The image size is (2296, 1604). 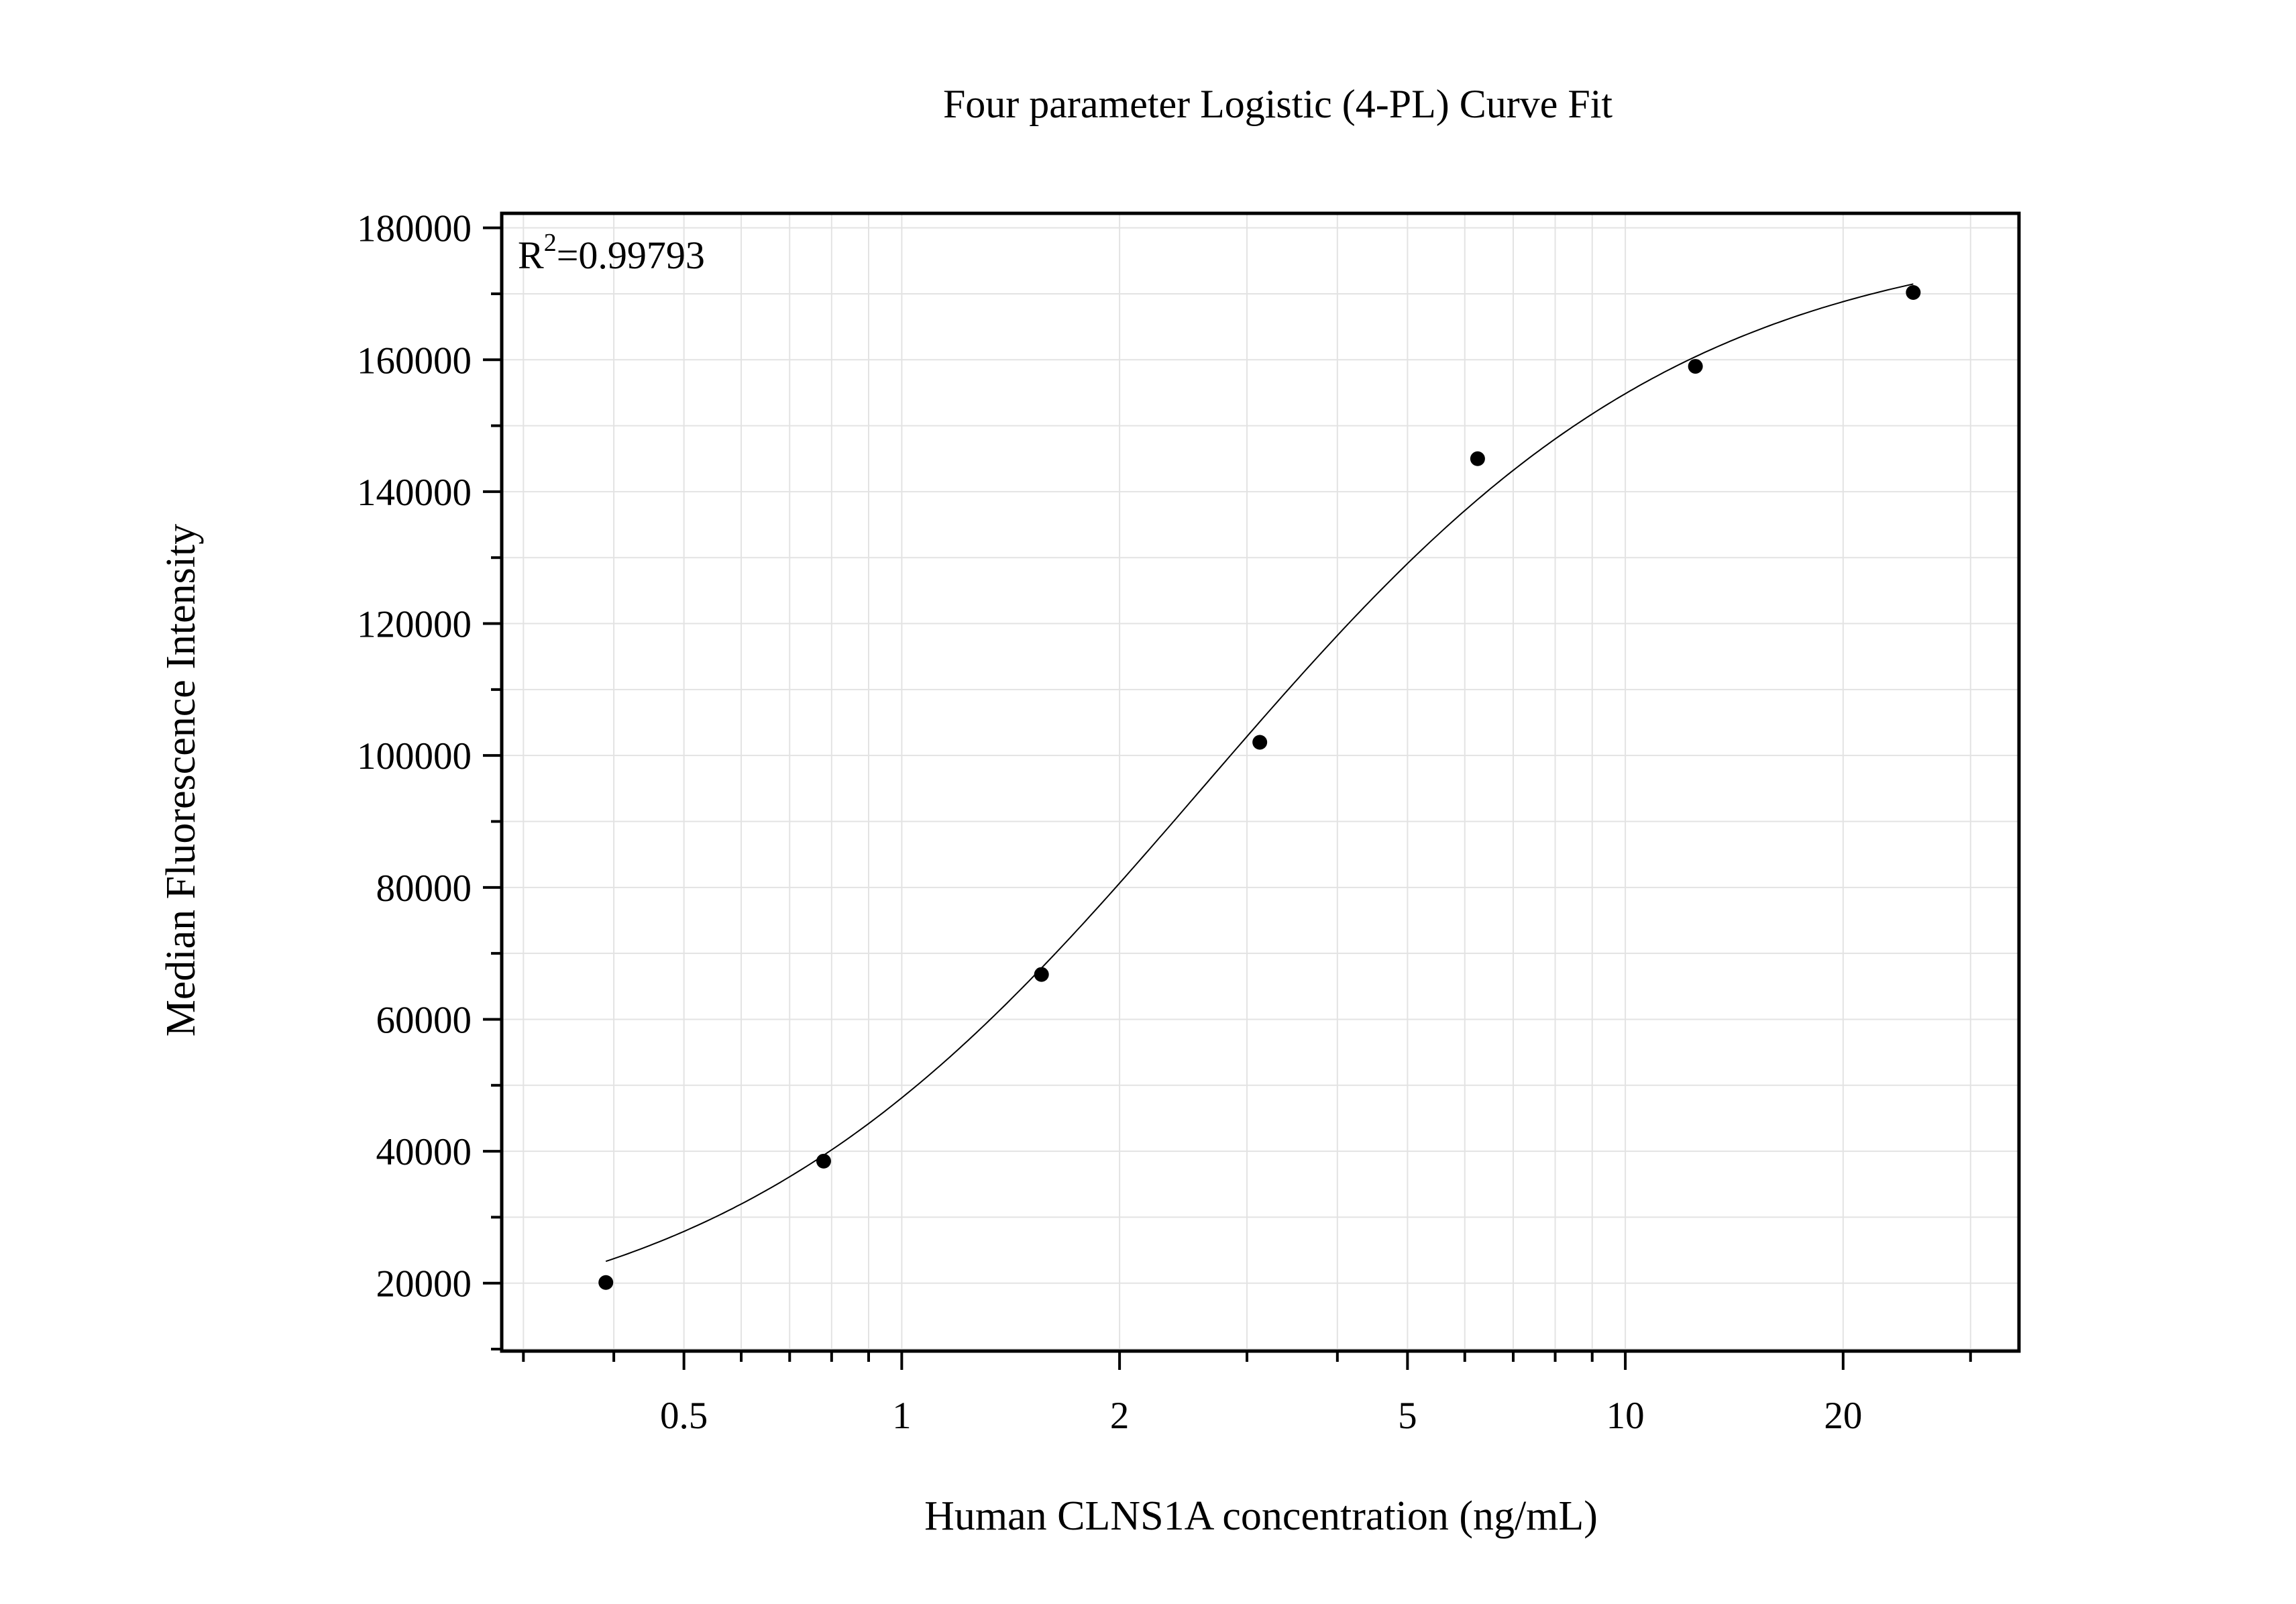 What do you see at coordinates (424, 888) in the screenshot?
I see `y-tick-label: 80000` at bounding box center [424, 888].